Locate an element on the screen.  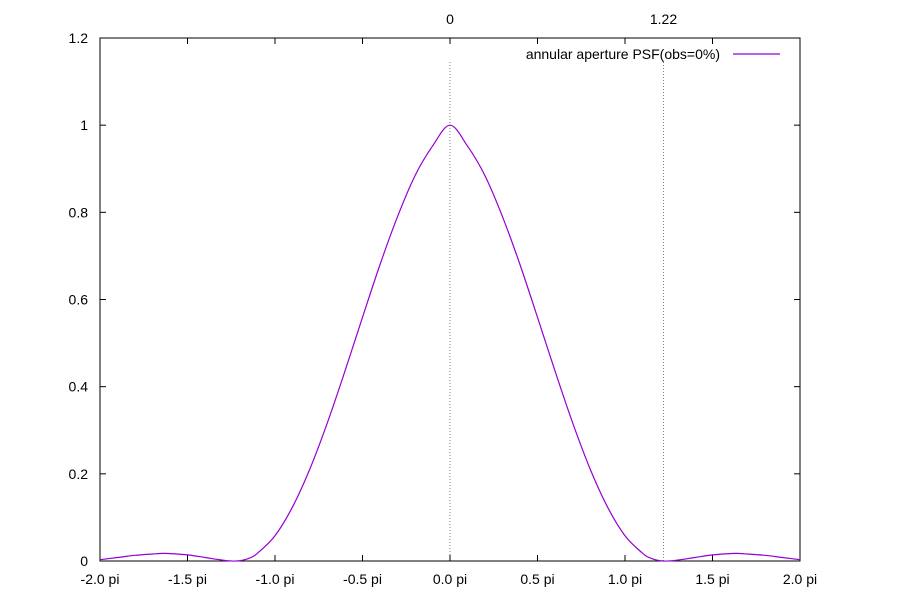
y-tick-label: 0.6 is located at coordinates (79, 300).